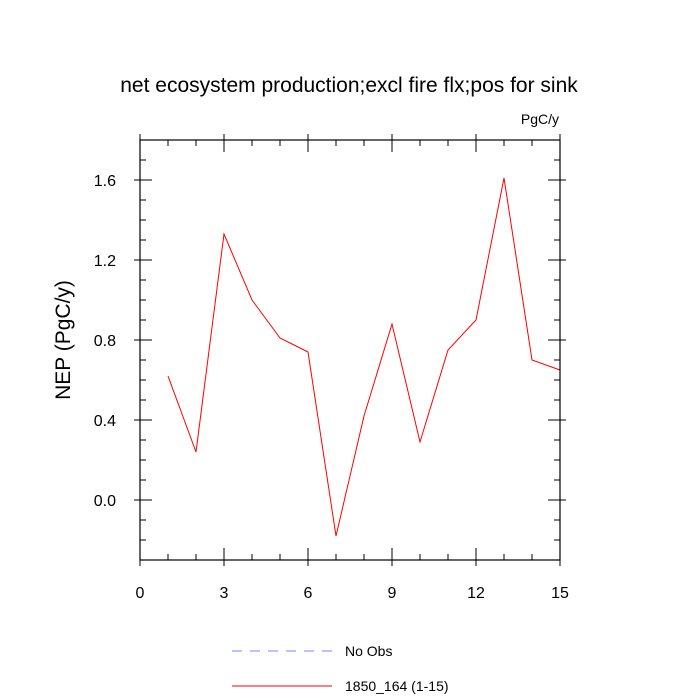  Describe the element at coordinates (105, 501) in the screenshot. I see `y-tick-label: 0.0` at that location.